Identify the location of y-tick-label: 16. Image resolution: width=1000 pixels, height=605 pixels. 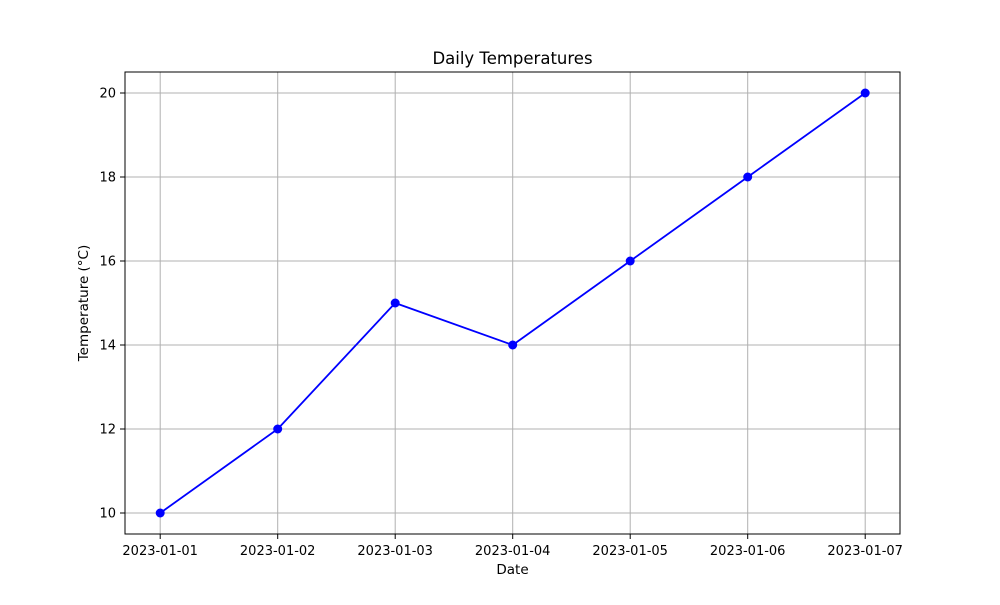
(107, 262).